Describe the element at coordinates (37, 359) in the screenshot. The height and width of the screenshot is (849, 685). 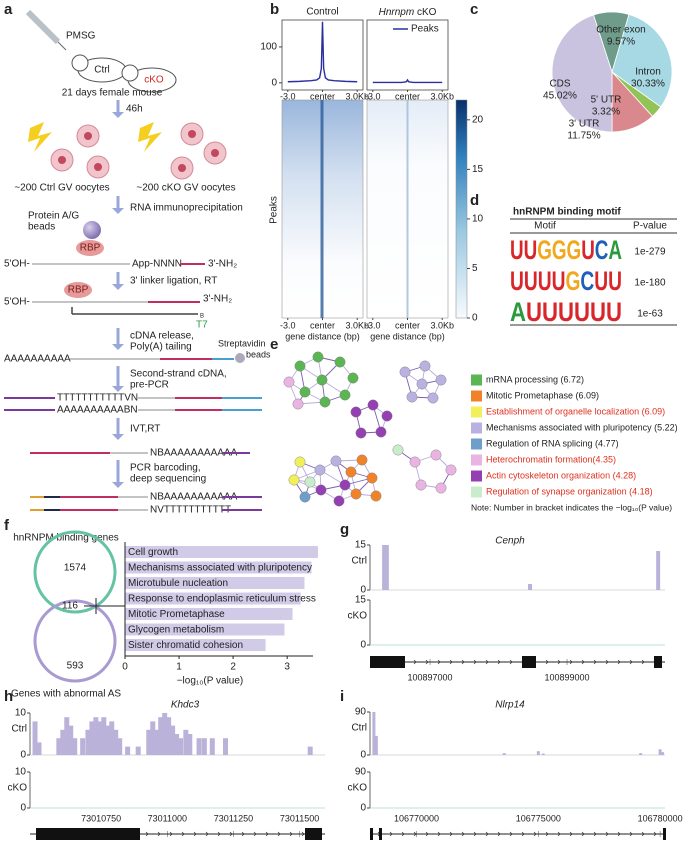
I see `polya: AAAAAAAAAA` at that location.